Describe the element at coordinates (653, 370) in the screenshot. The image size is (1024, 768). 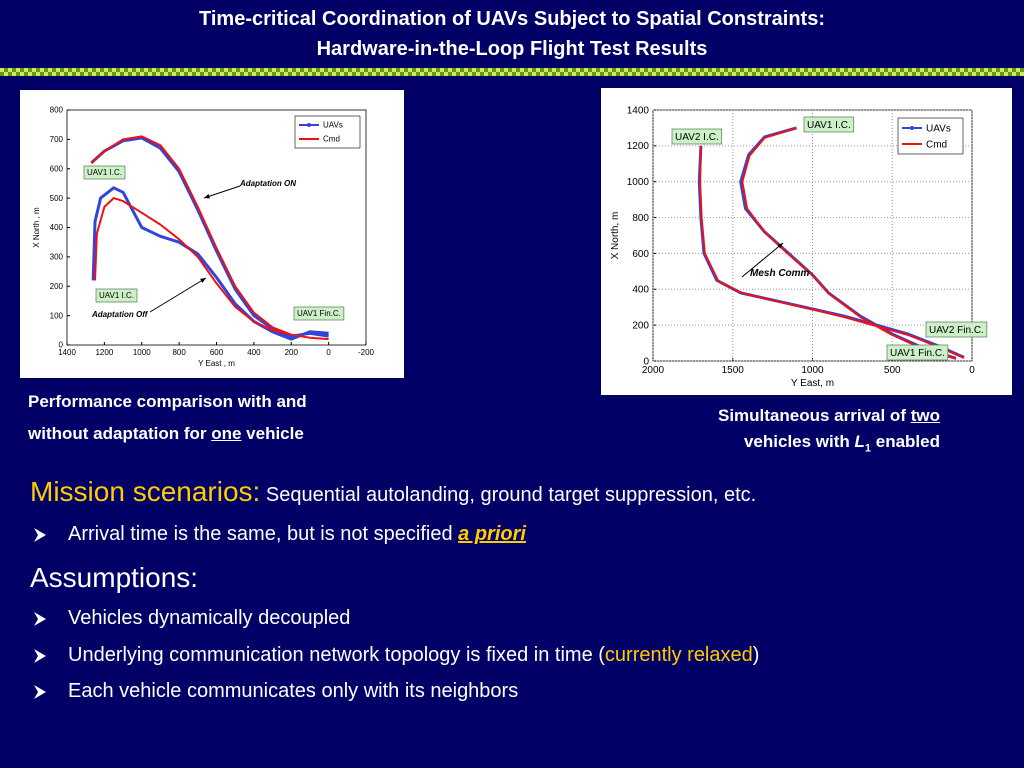
I see `x-tick-label: 2000` at that location.